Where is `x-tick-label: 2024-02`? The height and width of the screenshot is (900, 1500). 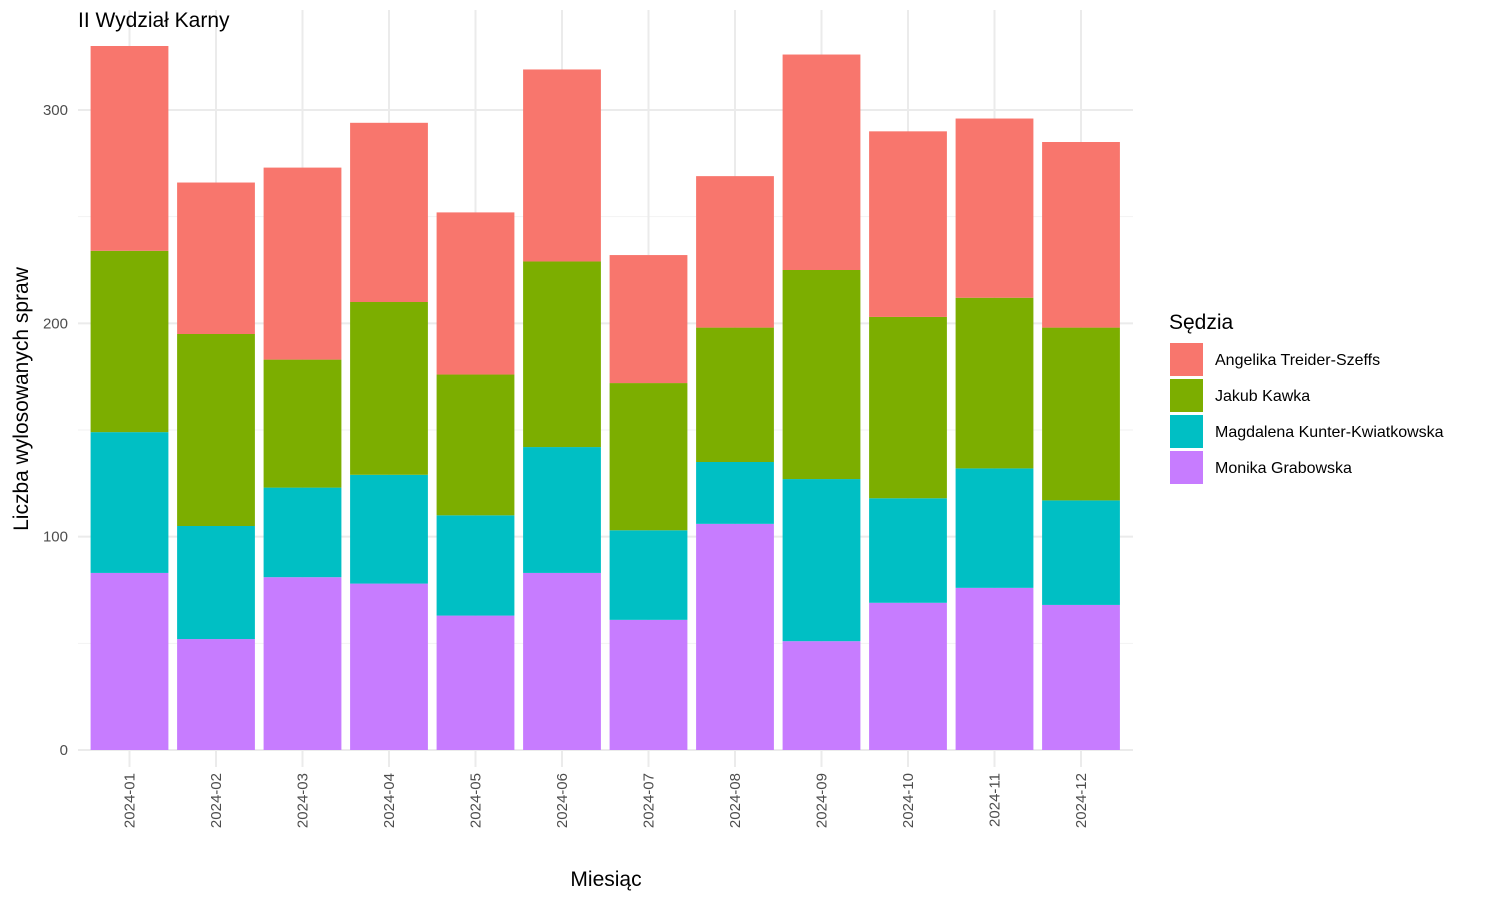 x-tick-label: 2024-02 is located at coordinates (216, 800).